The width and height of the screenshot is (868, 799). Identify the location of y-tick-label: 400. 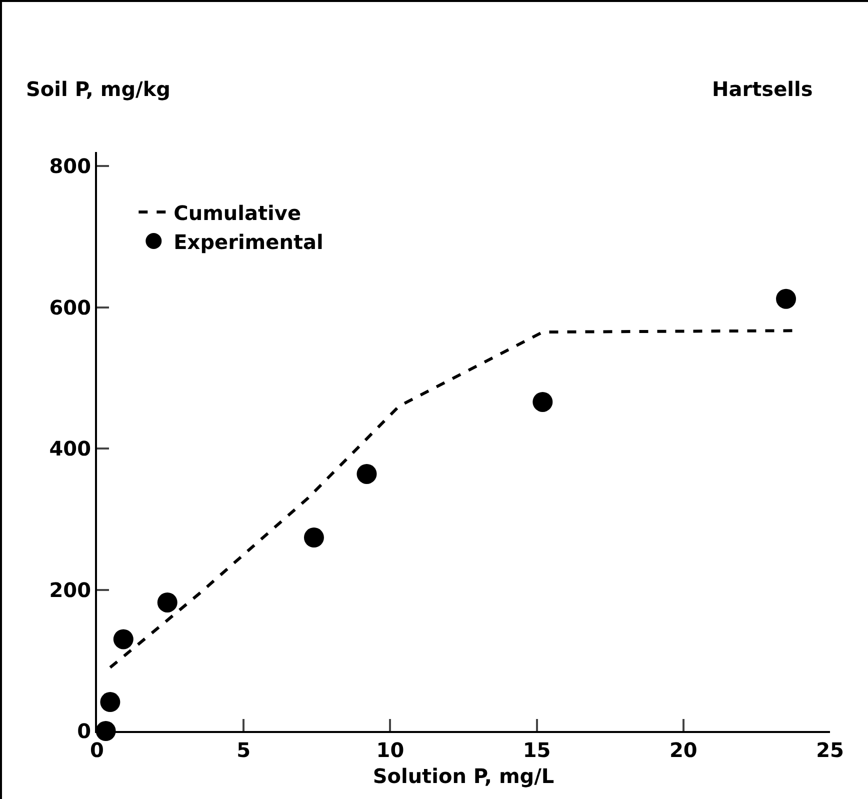
(70, 448).